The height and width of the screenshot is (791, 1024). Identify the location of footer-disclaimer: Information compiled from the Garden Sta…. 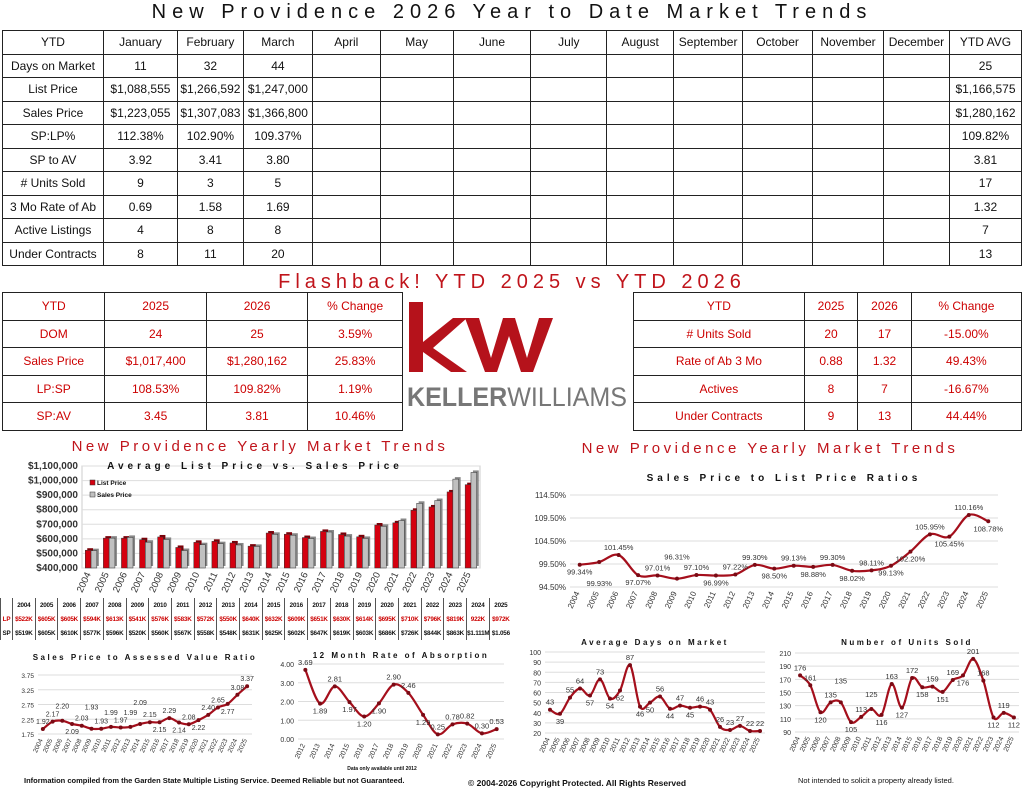
(214, 780).